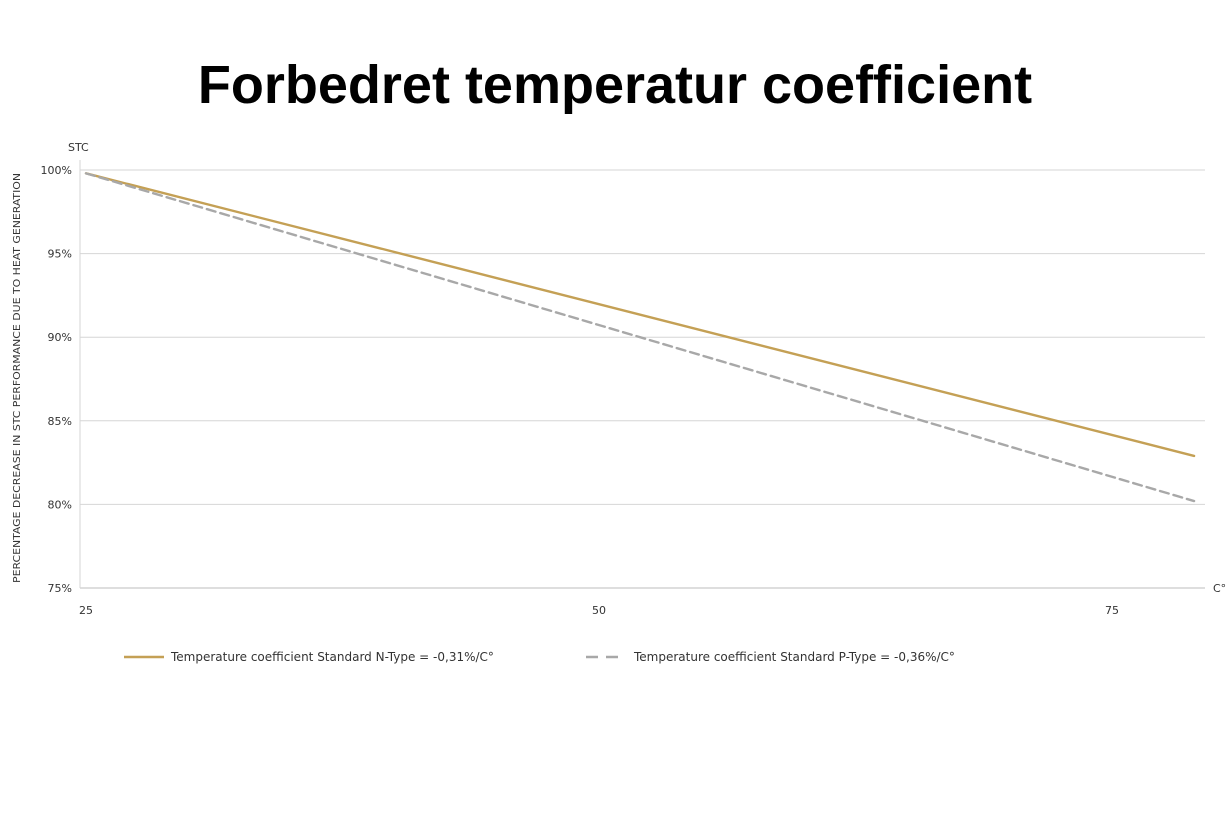 The image size is (1230, 819). I want to click on y-tick-label: 80%, so click(60, 504).